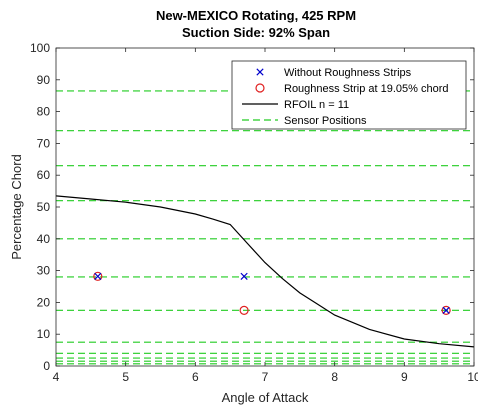  I want to click on y-tick-label: 50, so click(44, 207).